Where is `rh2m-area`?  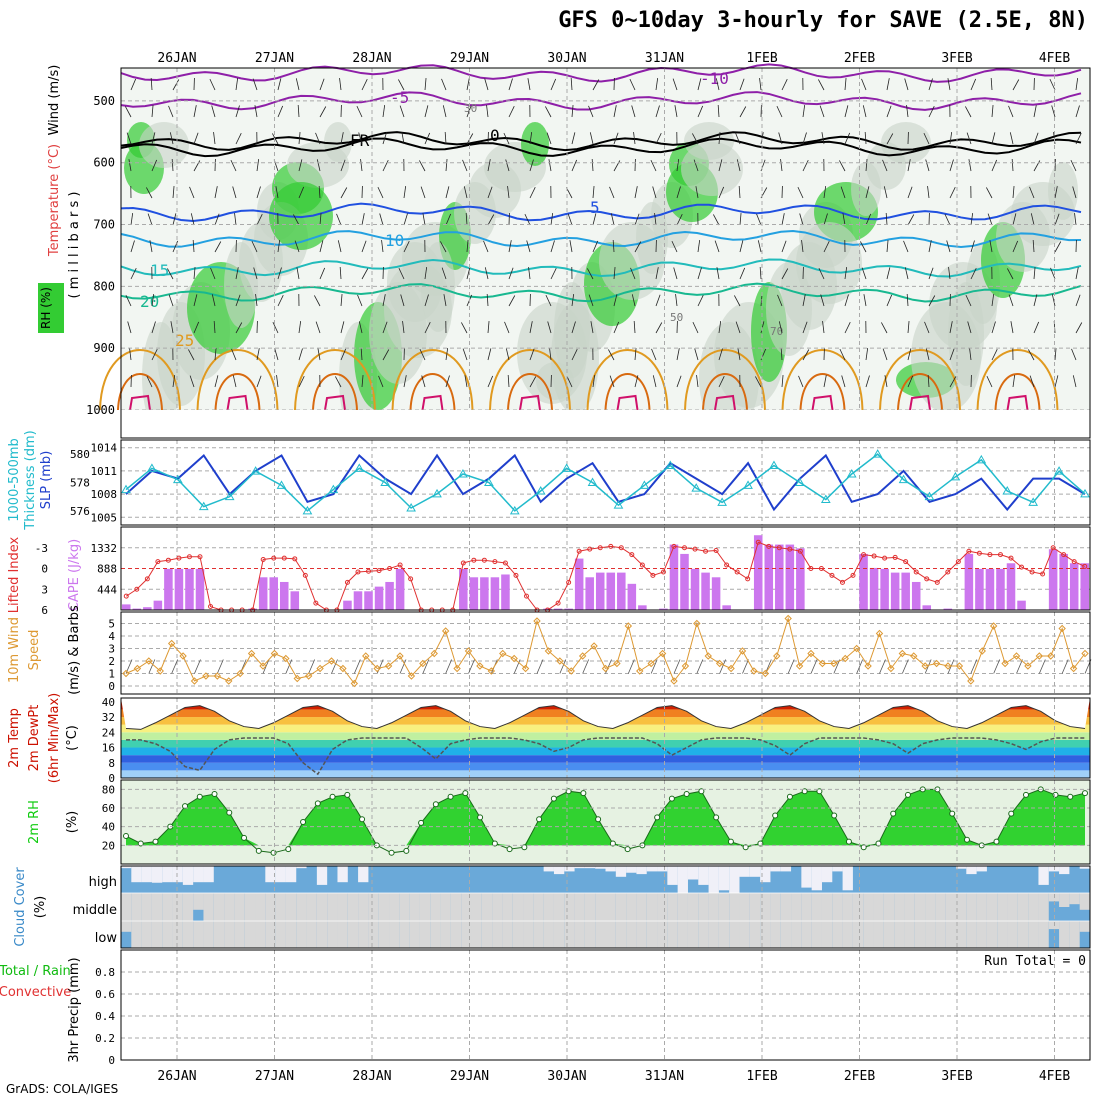
rh2m-area is located at coordinates (605, 817).